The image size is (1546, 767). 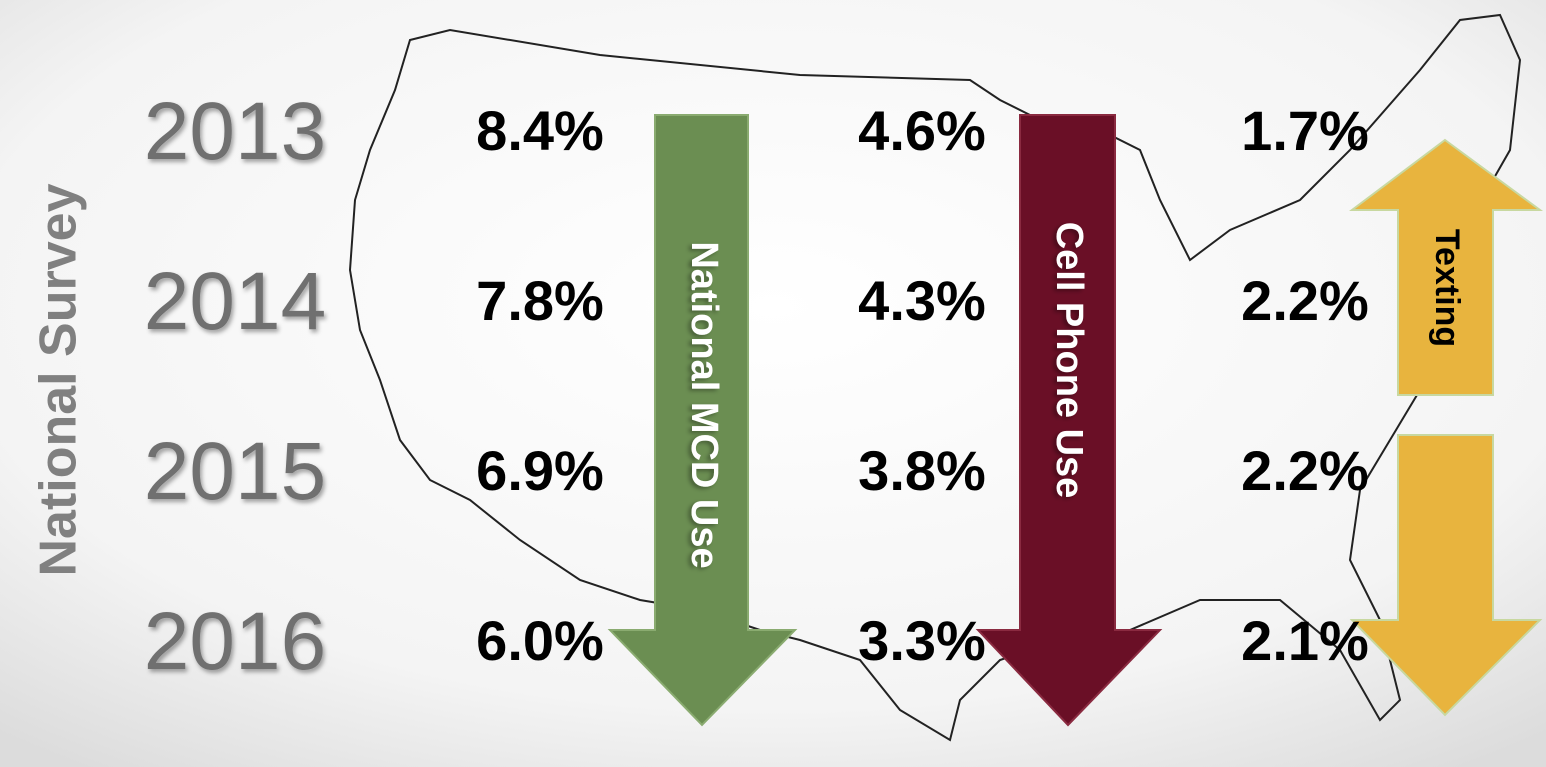 I want to click on value-label: 4.3%, so click(x=922, y=300).